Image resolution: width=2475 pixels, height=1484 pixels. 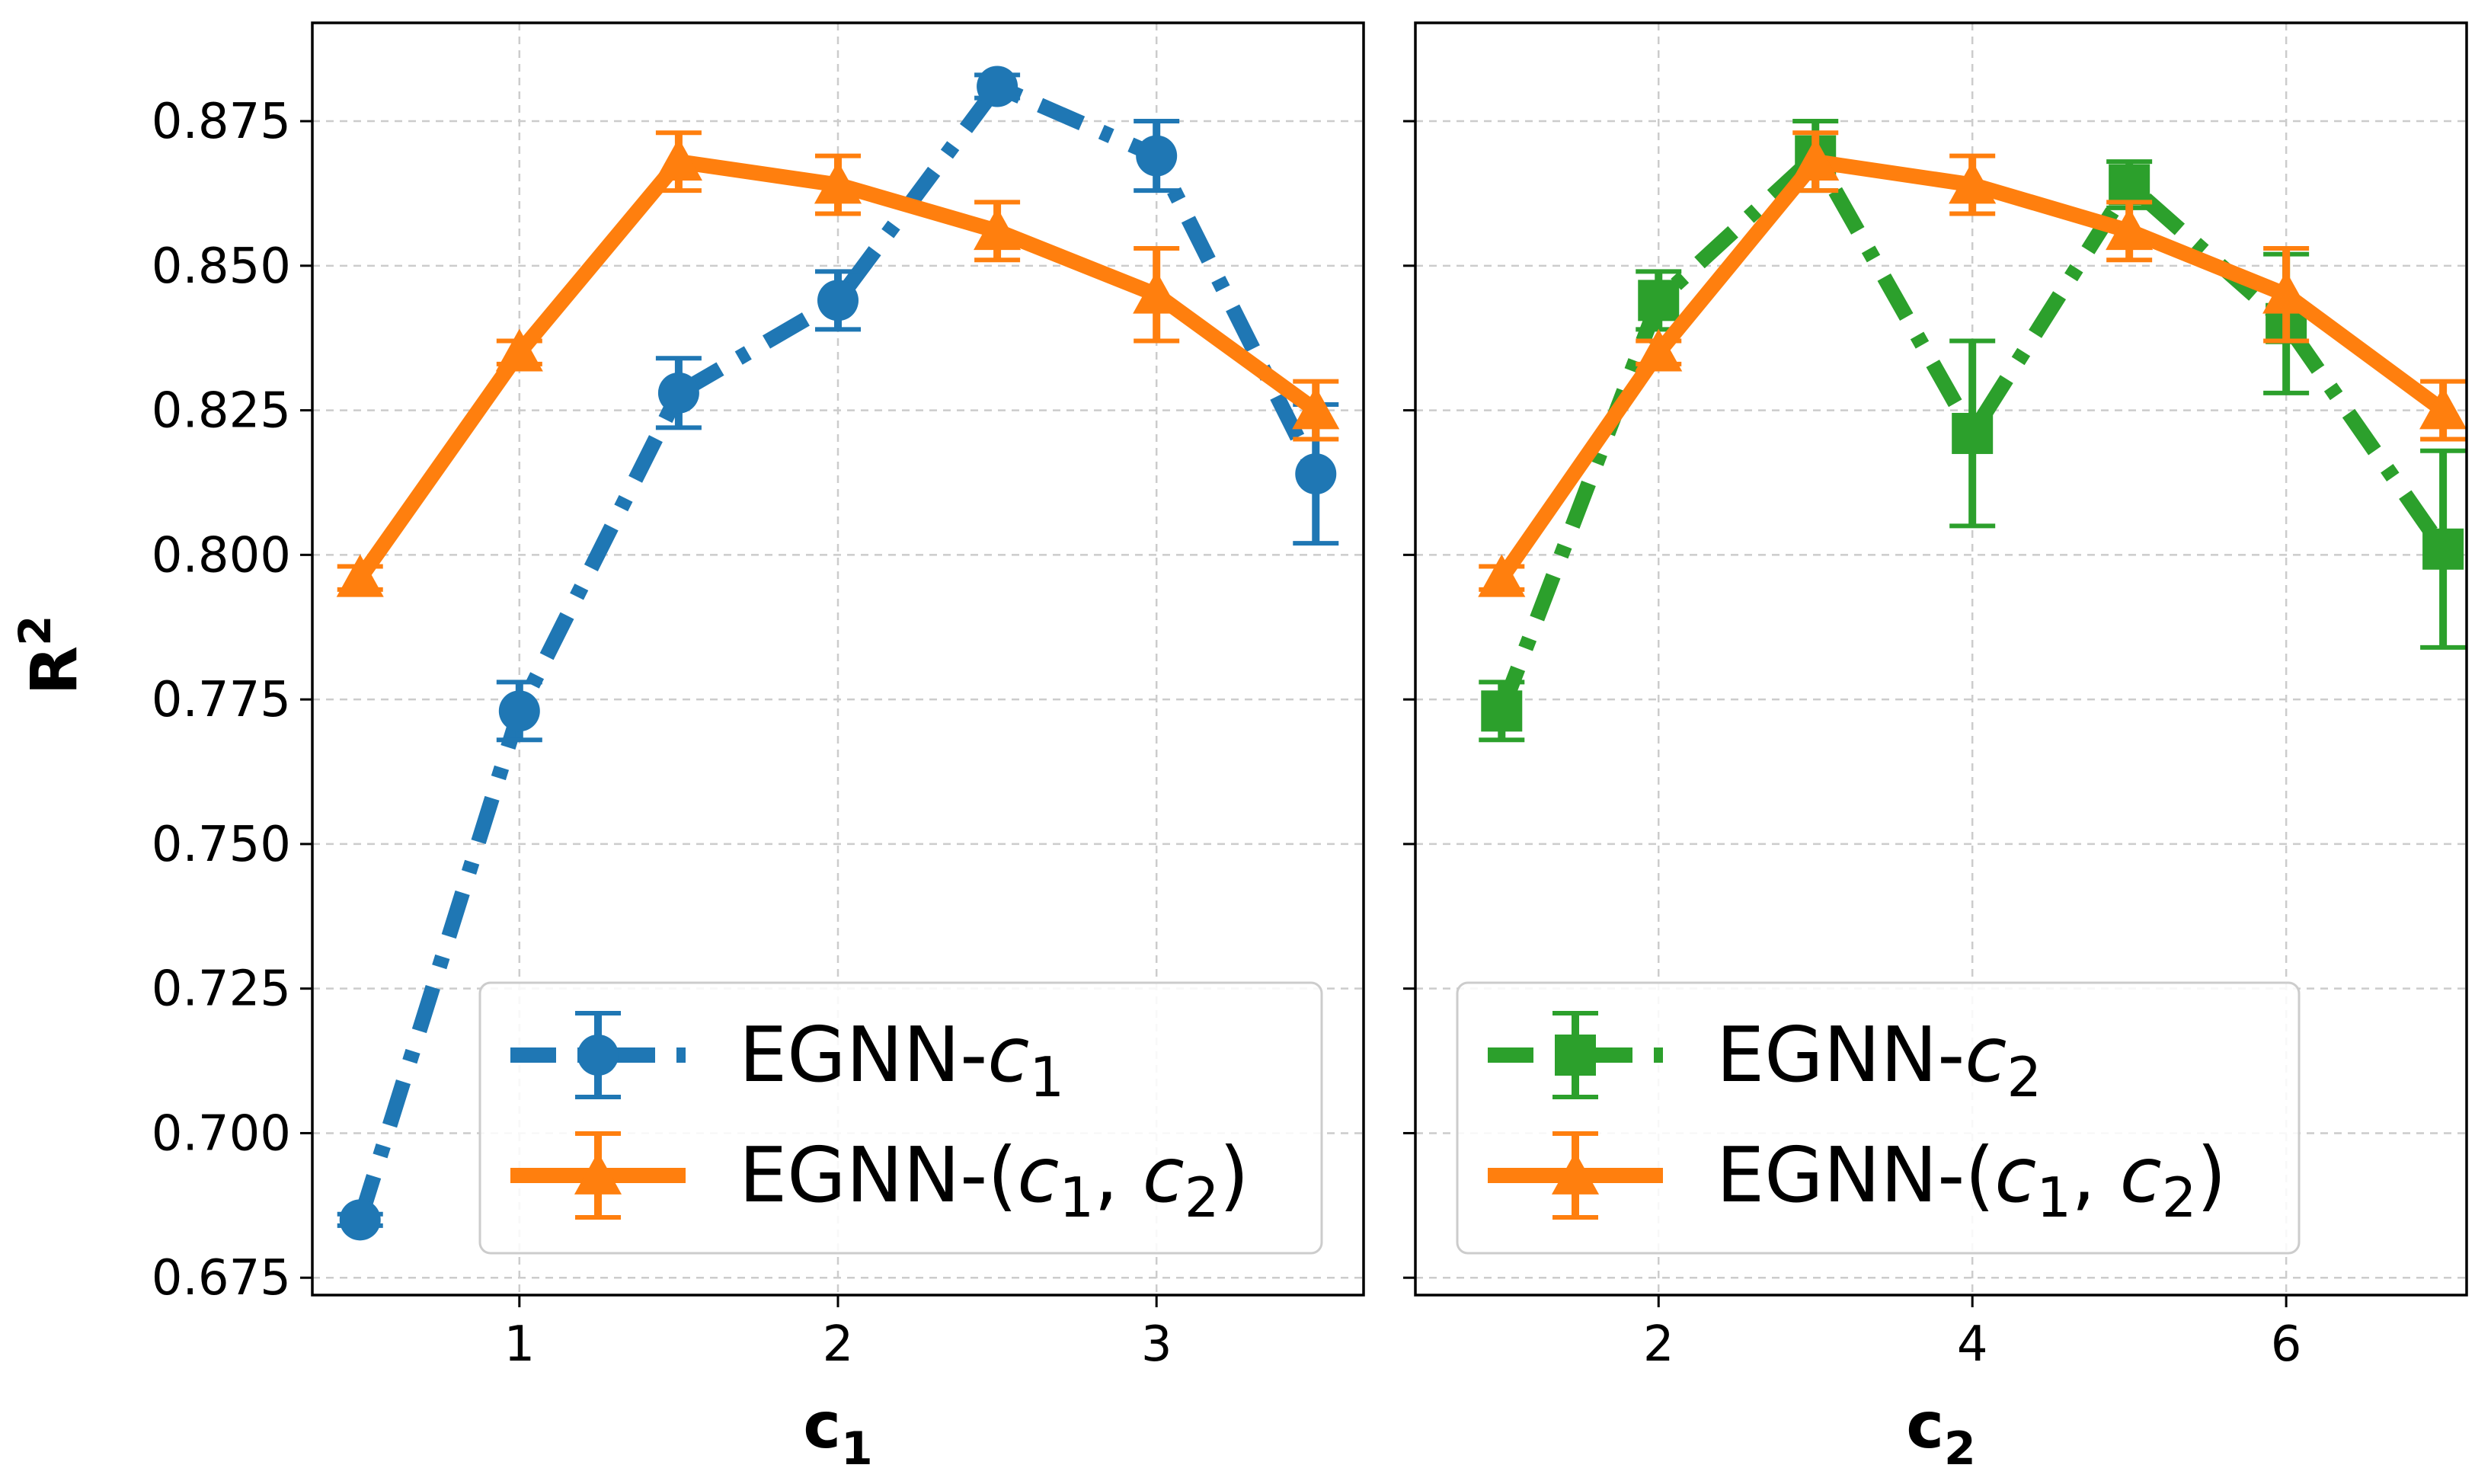 What do you see at coordinates (838, 1432) in the screenshot?
I see `panel-left-x-axis-label: c1` at bounding box center [838, 1432].